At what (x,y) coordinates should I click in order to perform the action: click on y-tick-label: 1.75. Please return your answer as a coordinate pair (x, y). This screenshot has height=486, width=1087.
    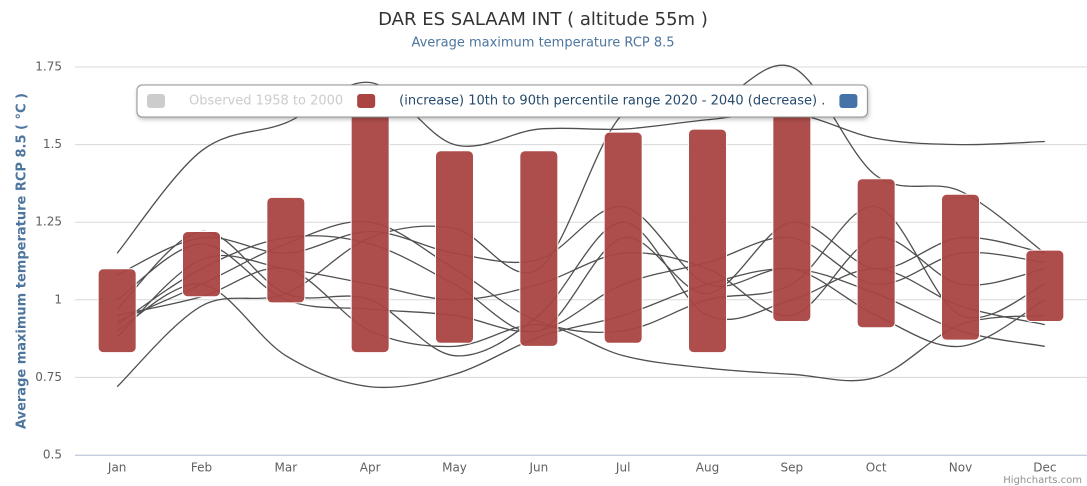
    Looking at the image, I should click on (48, 67).